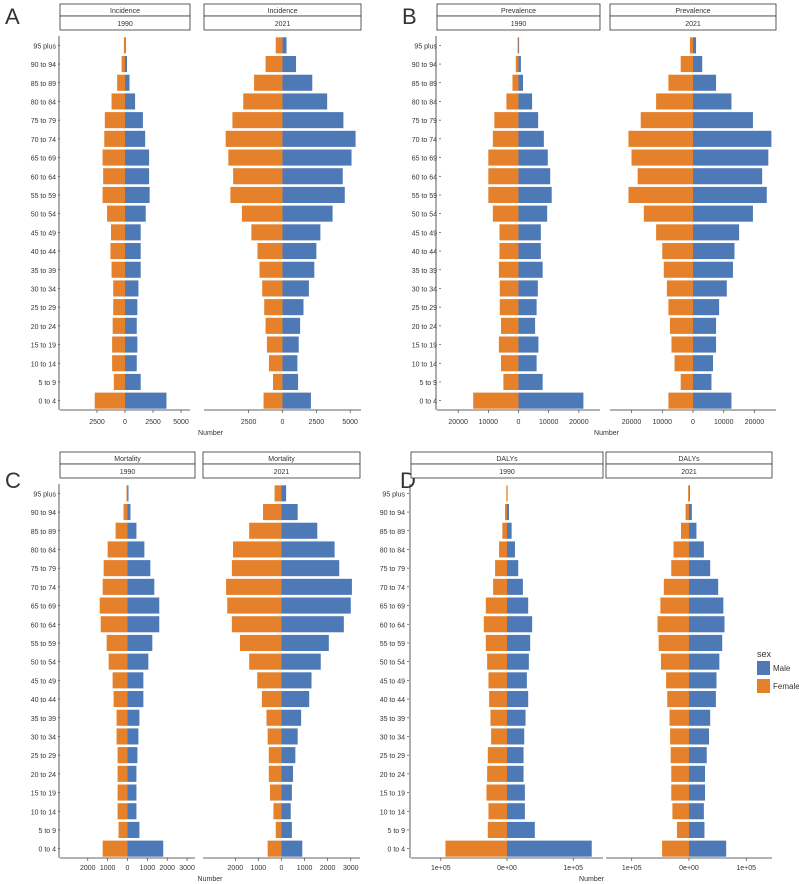 The image size is (799, 884). What do you see at coordinates (746, 868) in the screenshot?
I see `x-tick-label: 1e+05` at bounding box center [746, 868].